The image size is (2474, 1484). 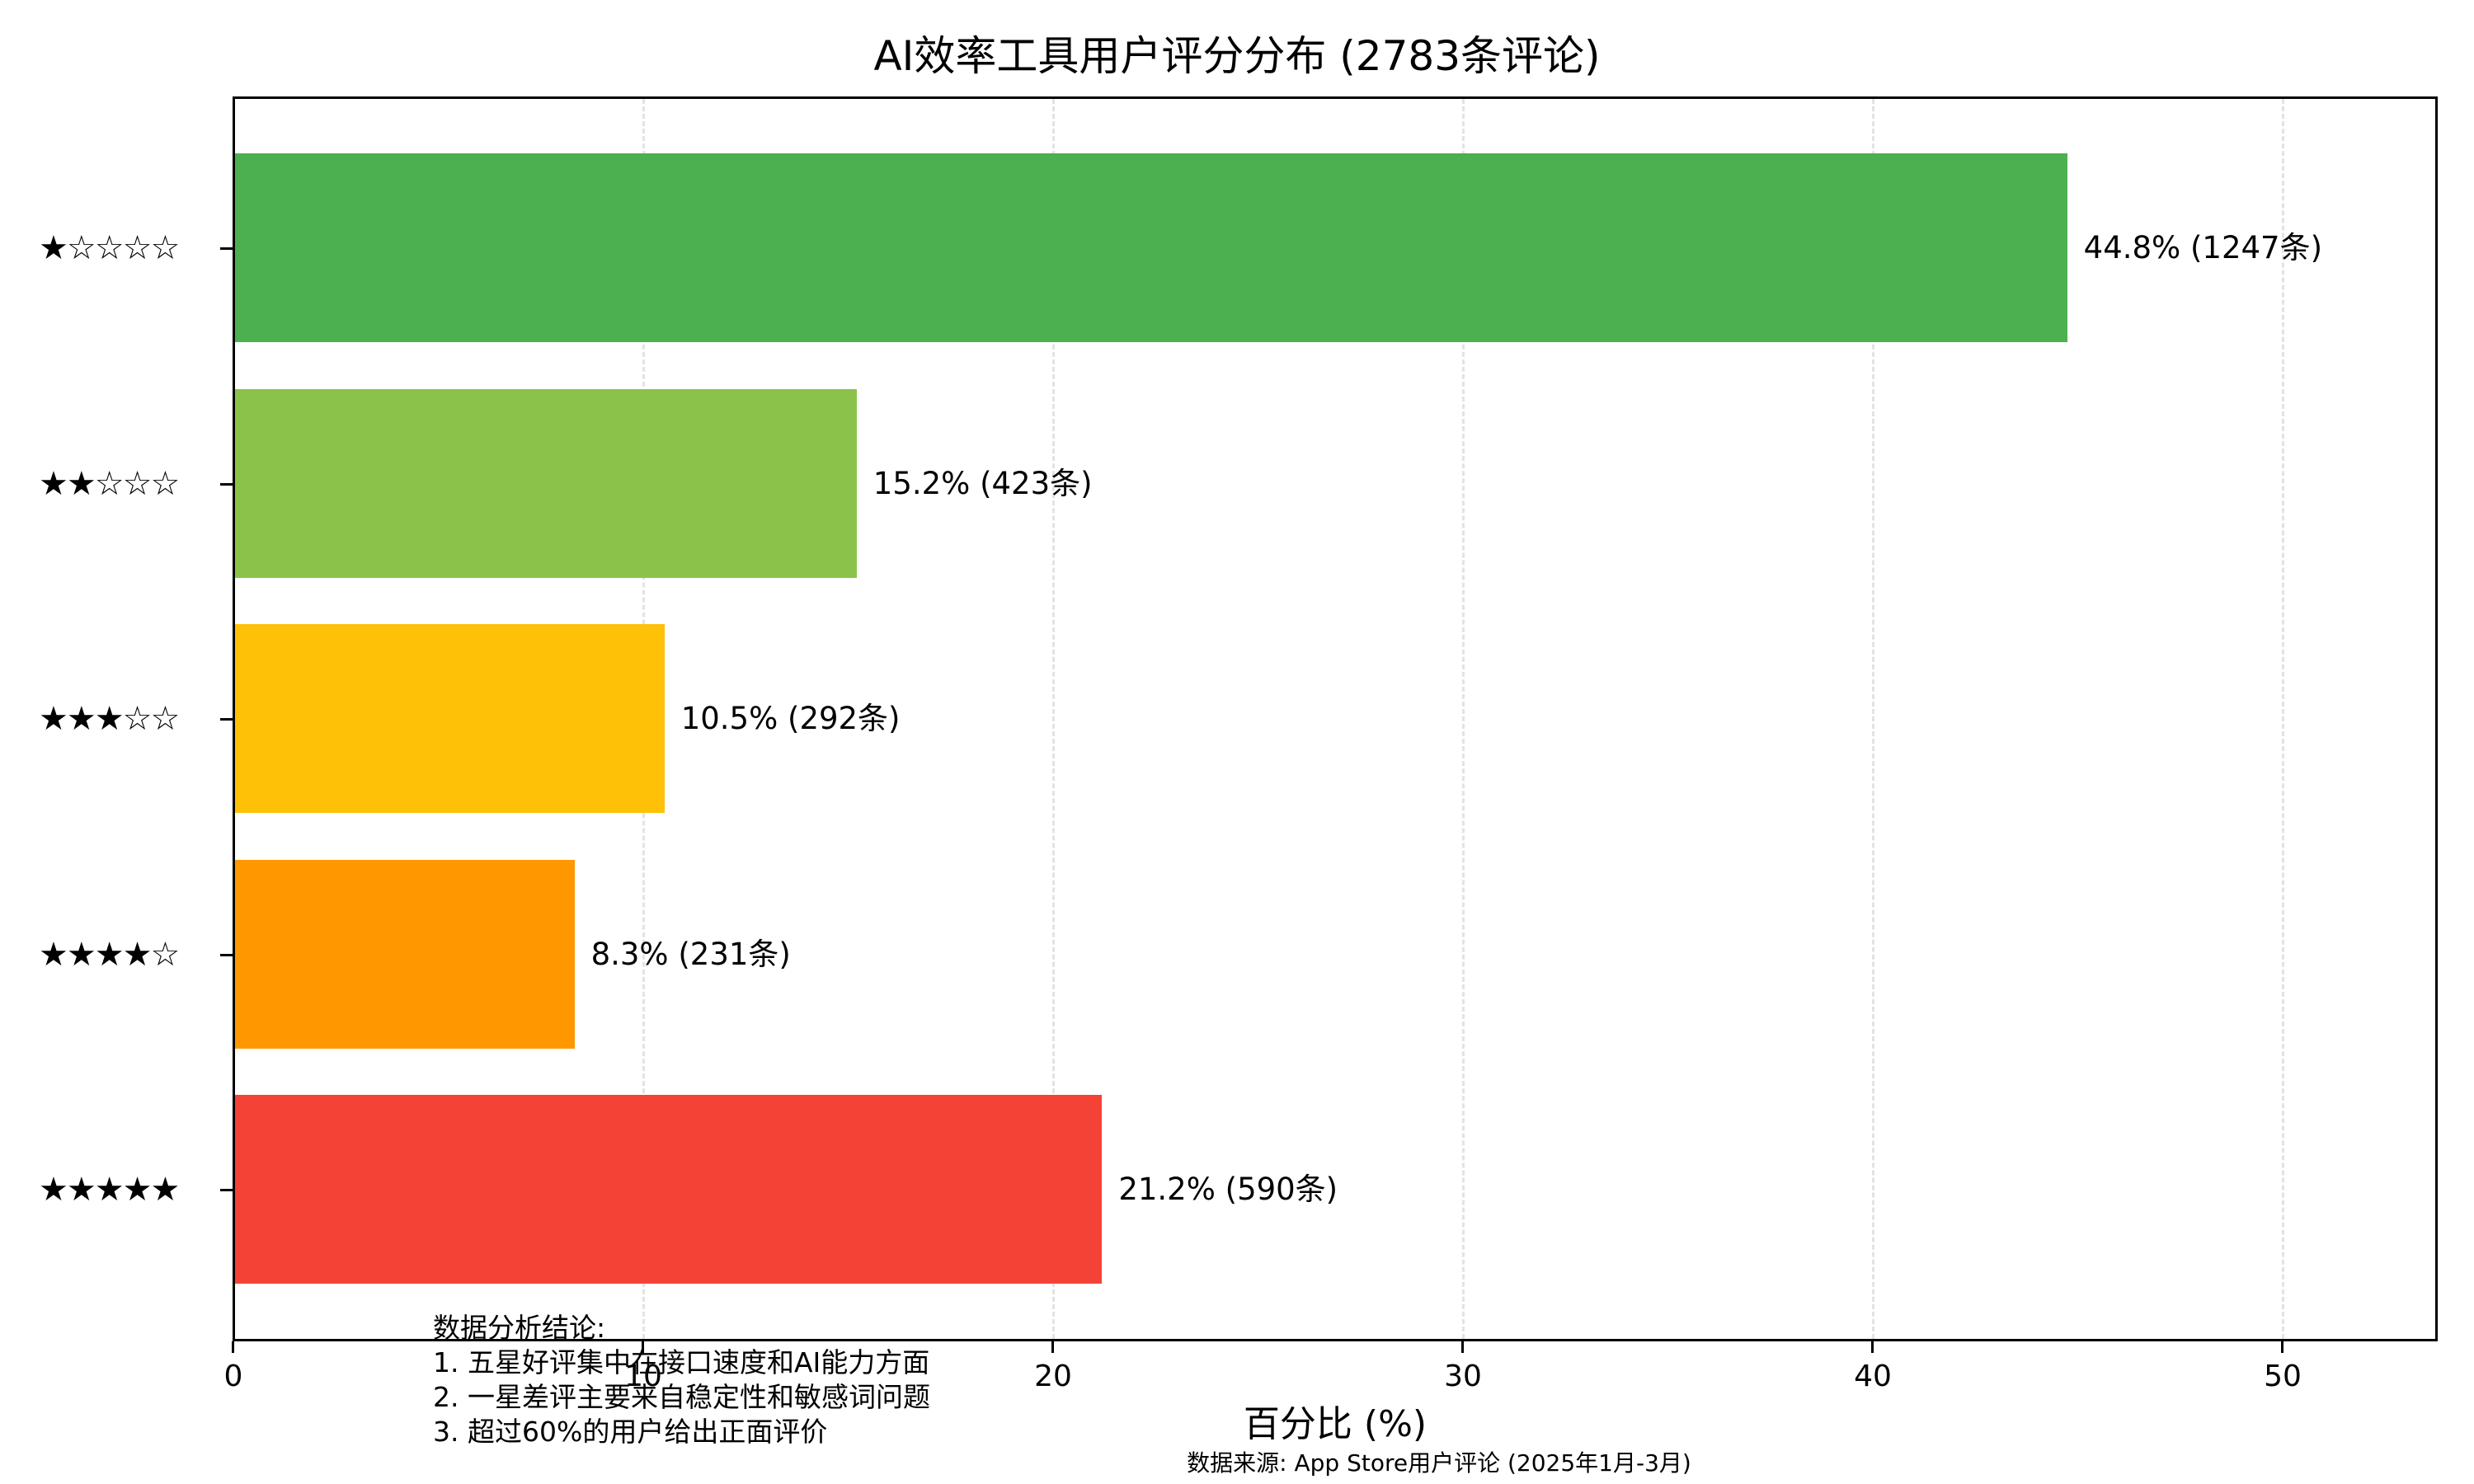 I want to click on notes-line: 2. 一星差评主要来自稳定性和敏感词问题, so click(x=681, y=1397).